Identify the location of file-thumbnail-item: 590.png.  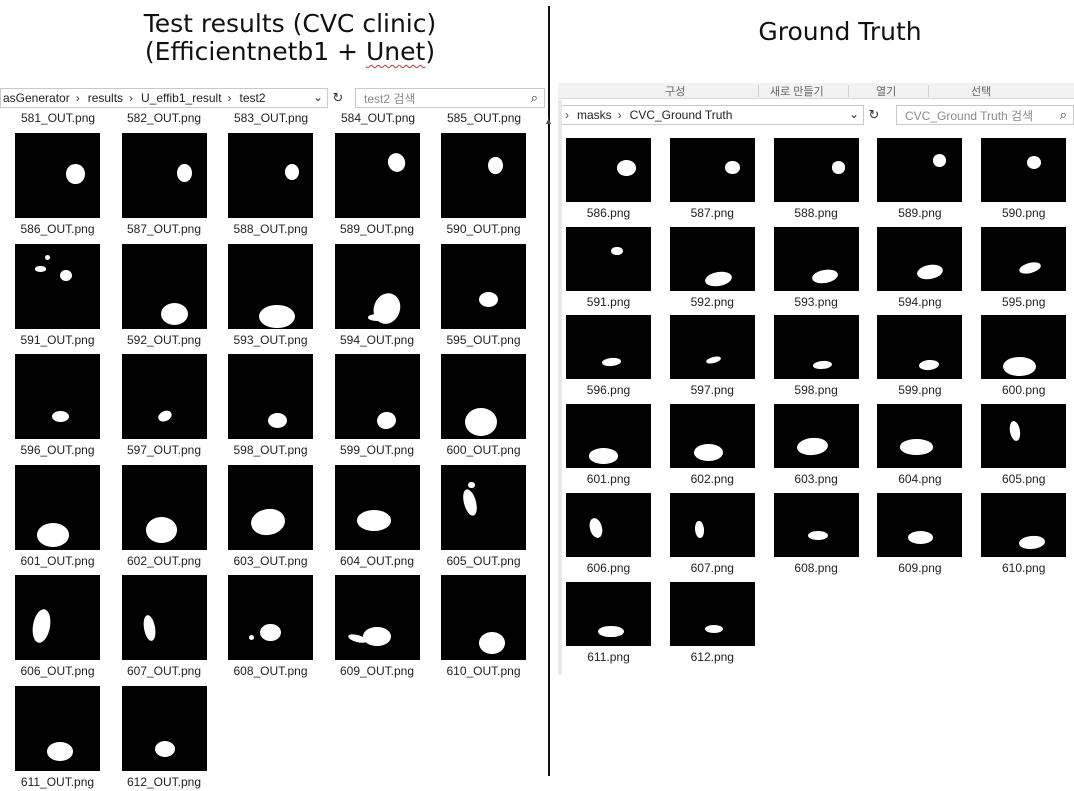
(1024, 180).